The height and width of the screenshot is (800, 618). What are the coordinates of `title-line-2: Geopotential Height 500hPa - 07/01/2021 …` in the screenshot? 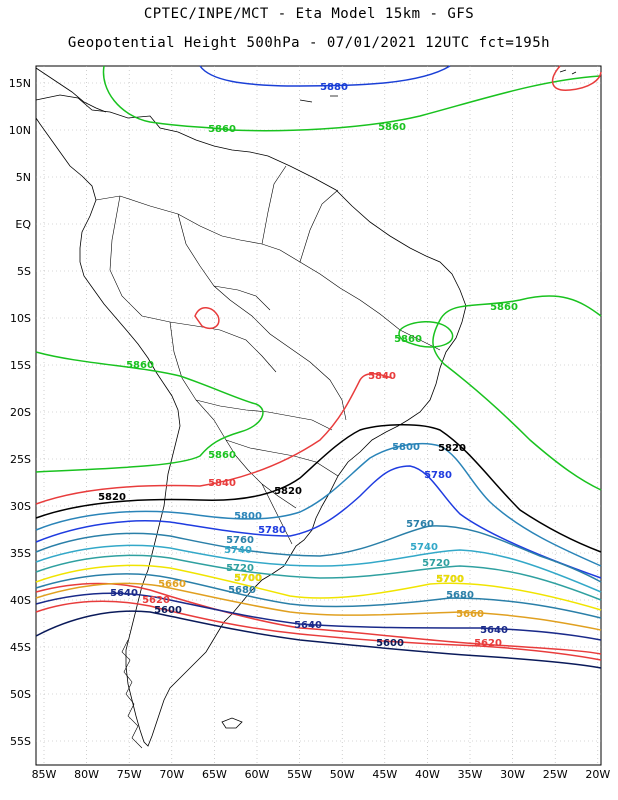 It's located at (309, 43).